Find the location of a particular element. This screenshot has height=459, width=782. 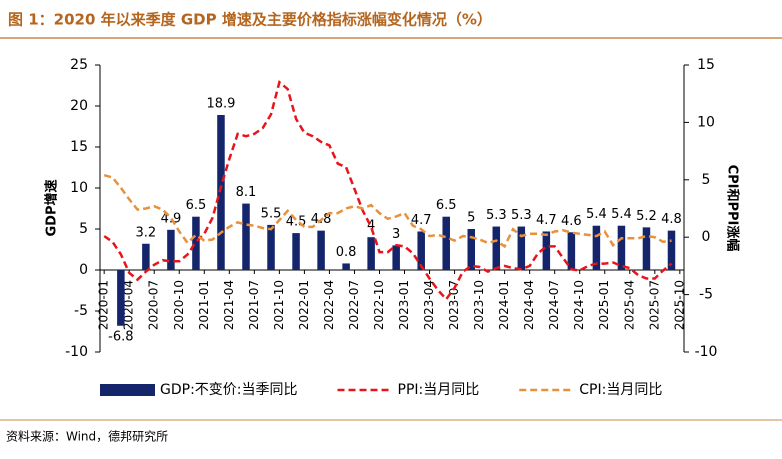

y2-axis-label: CPI和PPI涨幅 is located at coordinates (733, 208).